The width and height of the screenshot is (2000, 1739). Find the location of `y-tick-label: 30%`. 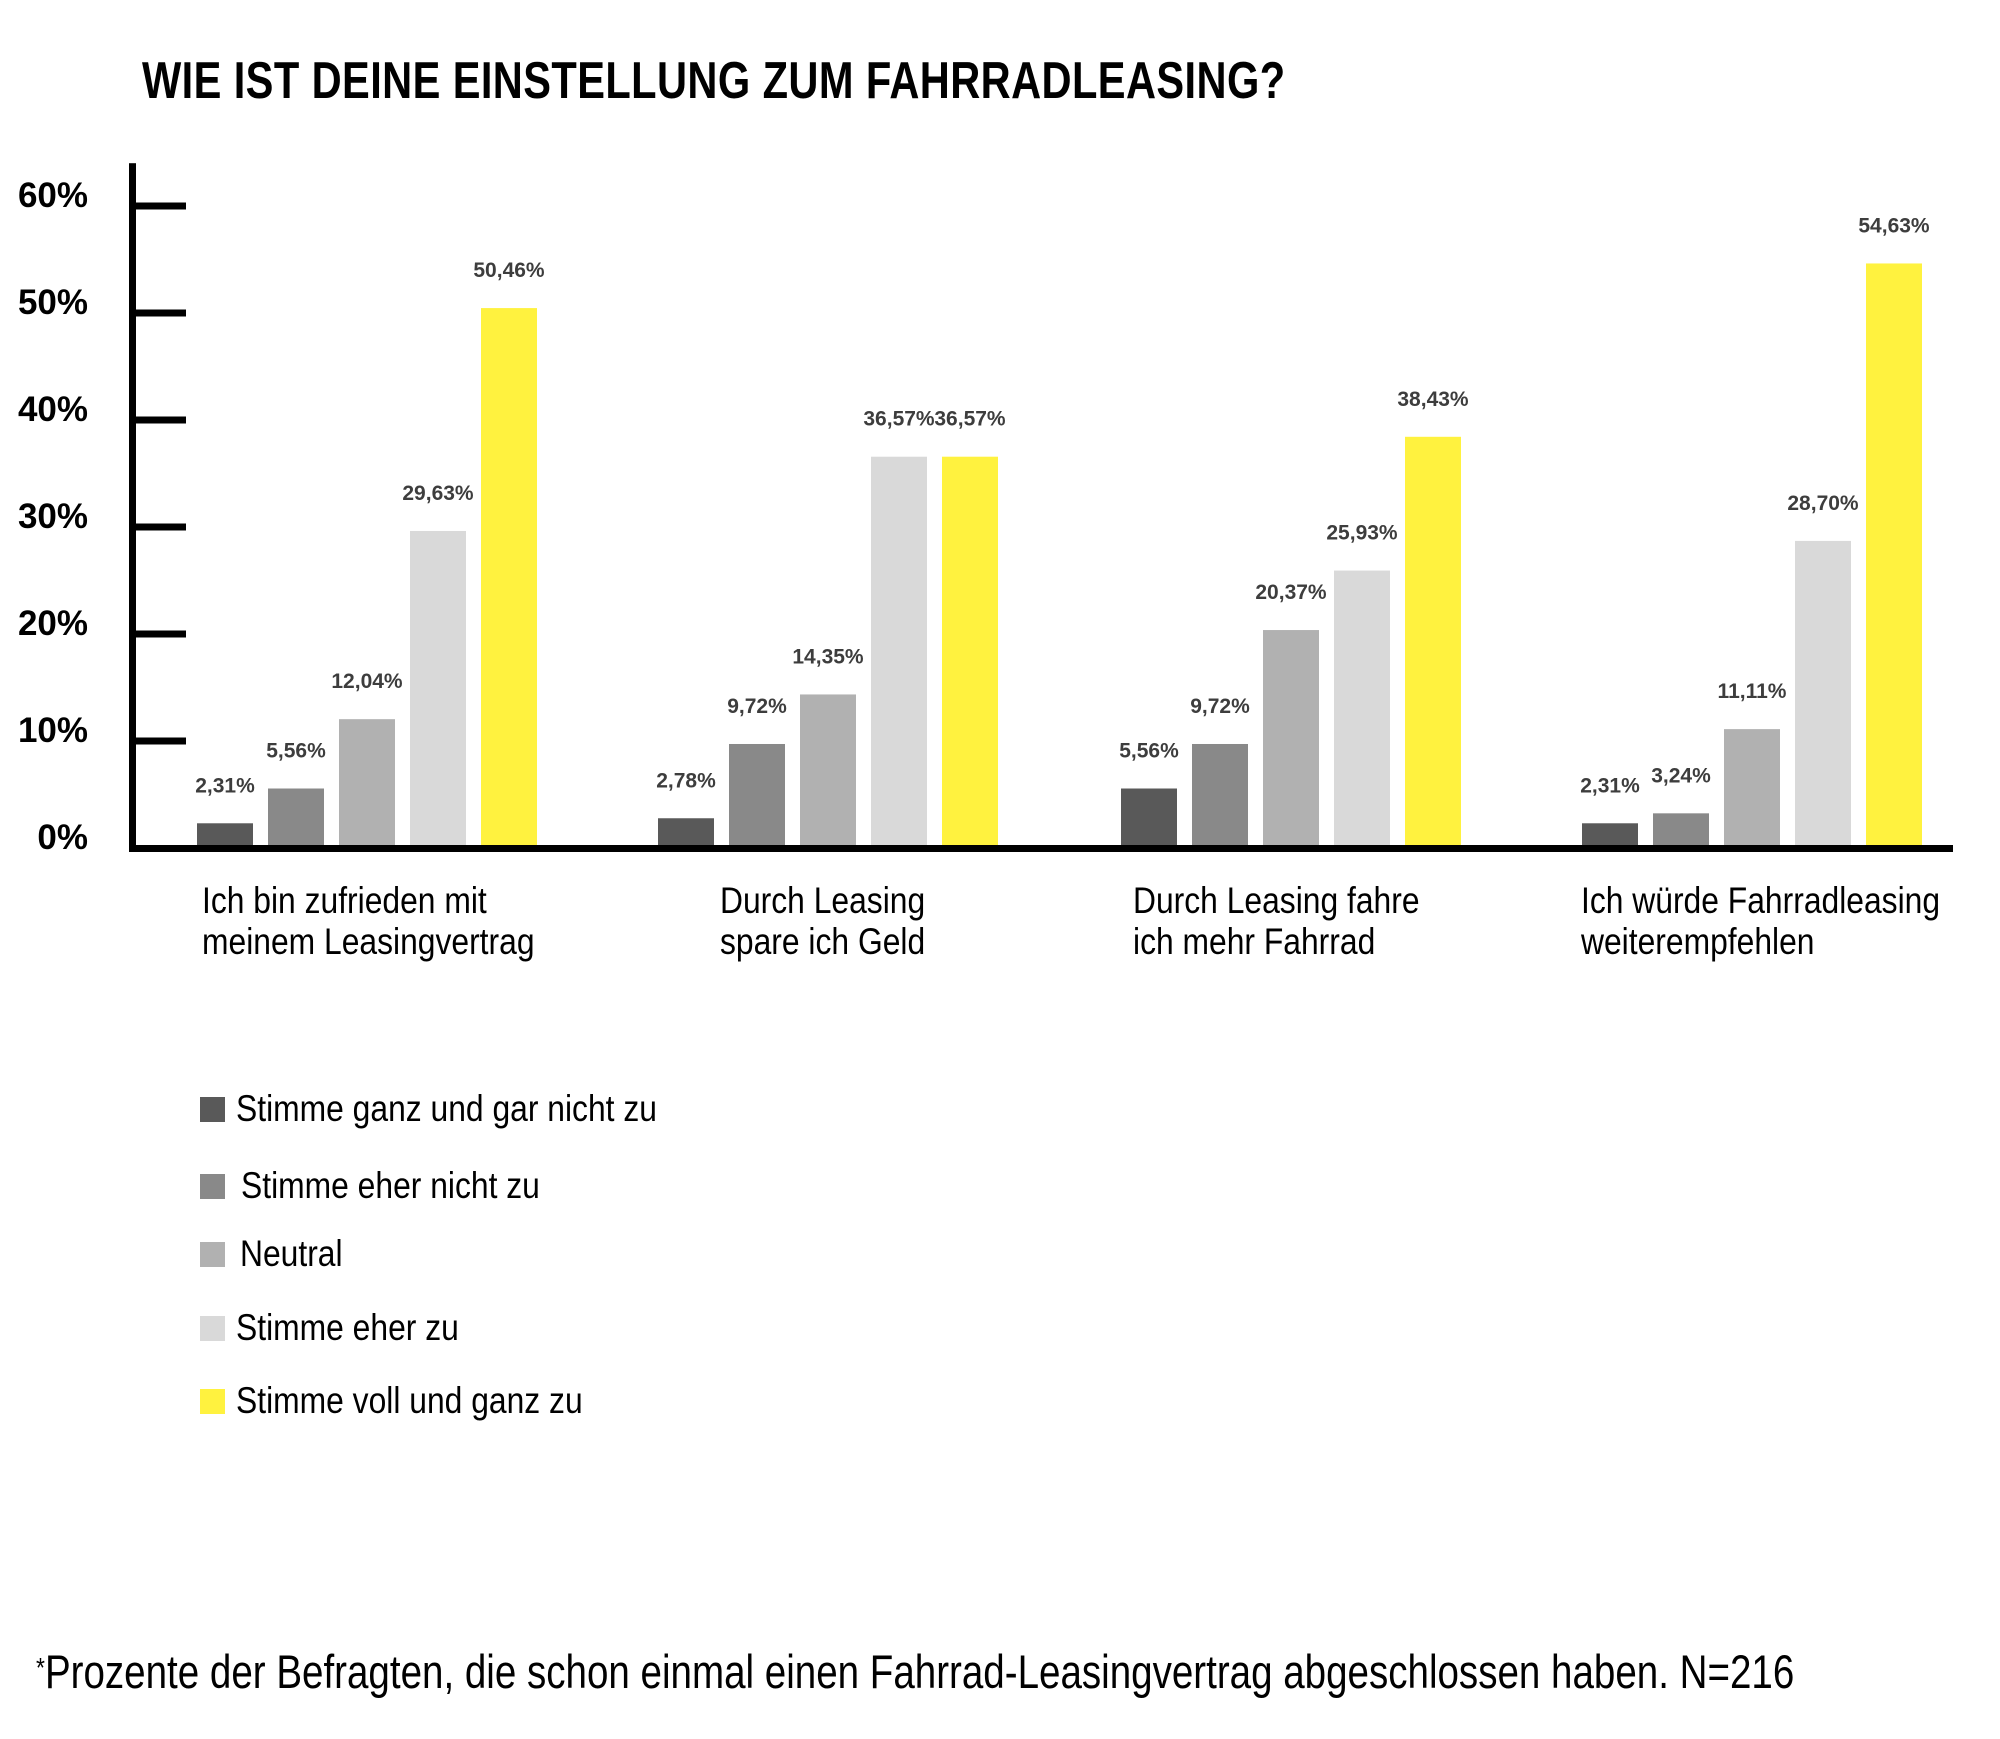

y-tick-label: 30% is located at coordinates (53, 516).